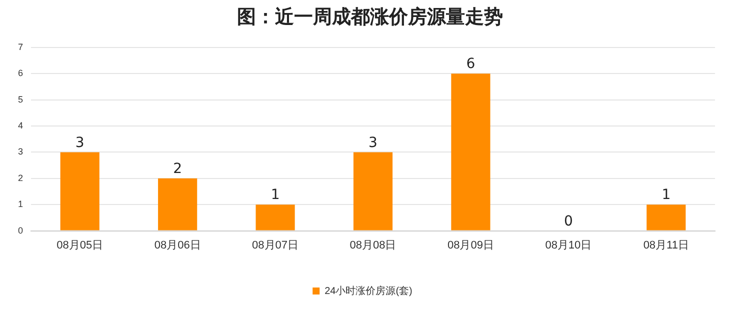  What do you see at coordinates (21, 47) in the screenshot?
I see `y-tick-label: 7` at bounding box center [21, 47].